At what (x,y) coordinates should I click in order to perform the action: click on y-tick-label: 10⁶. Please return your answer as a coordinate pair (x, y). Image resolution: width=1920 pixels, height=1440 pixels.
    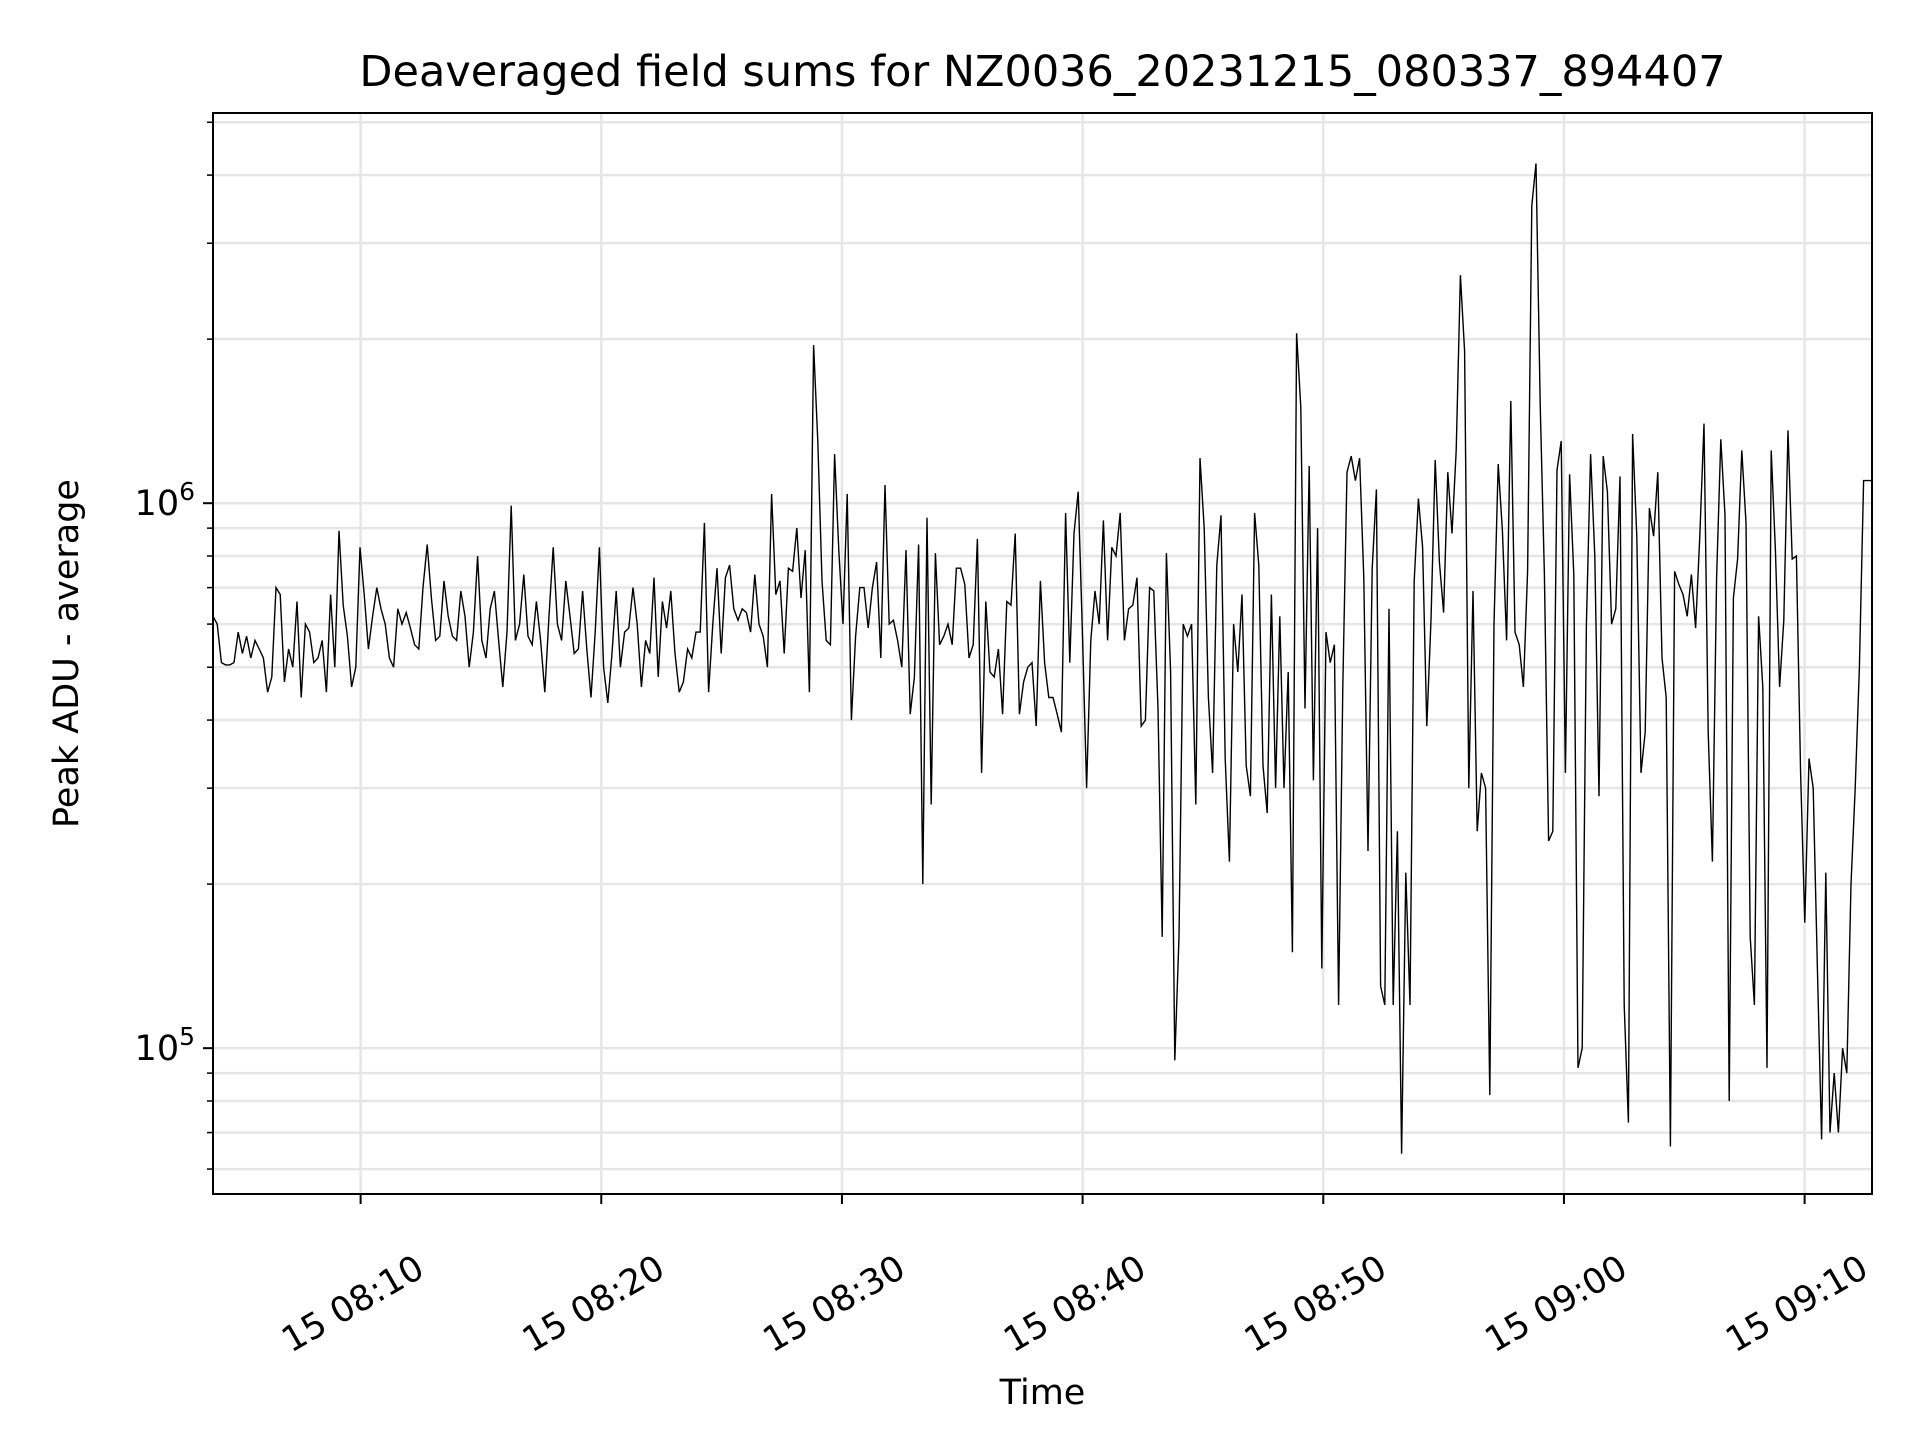
    Looking at the image, I should click on (165, 500).